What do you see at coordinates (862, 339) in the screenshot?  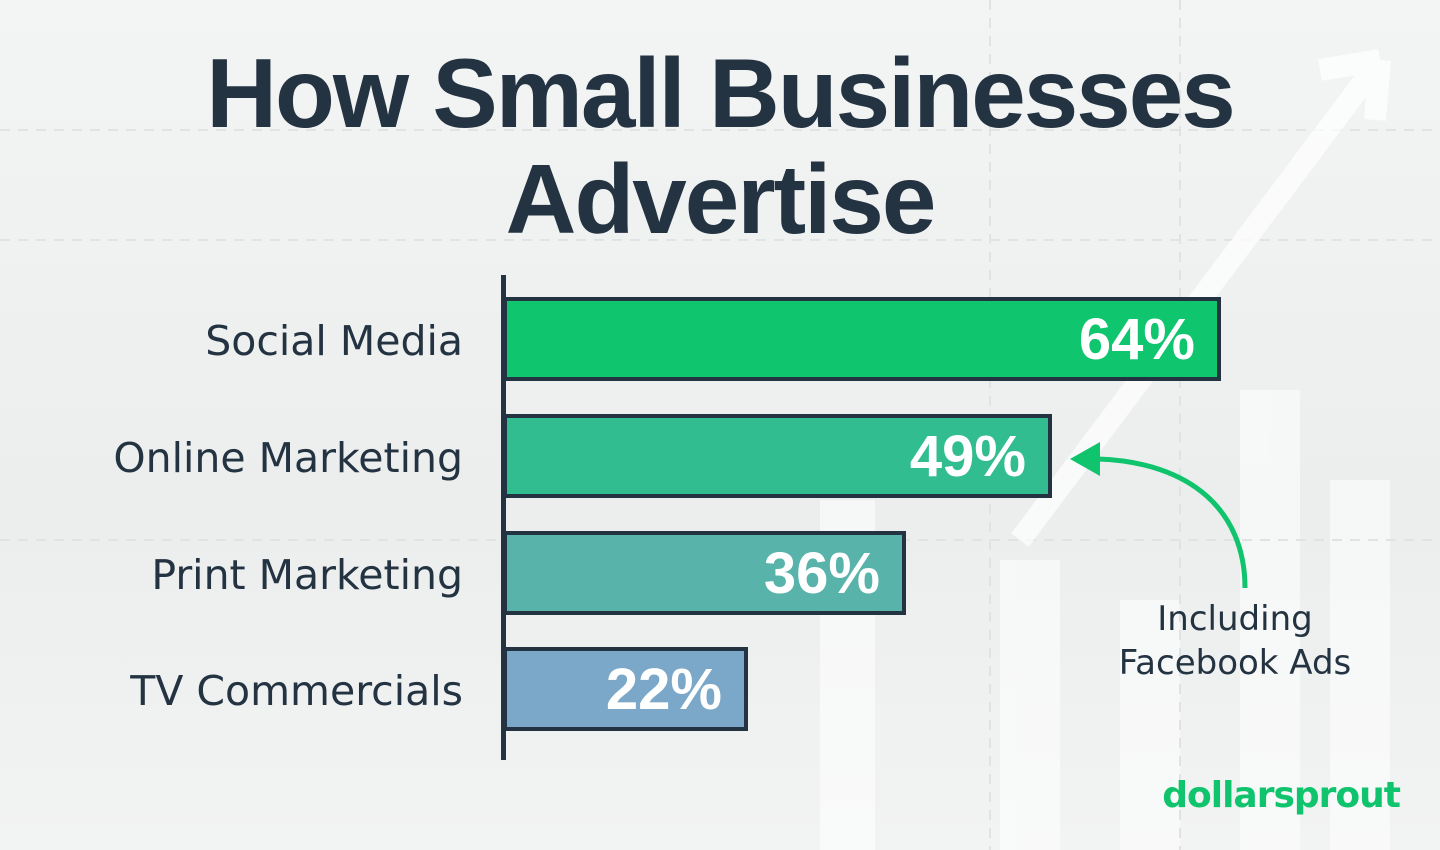 I see `bar-social-media: 64%` at bounding box center [862, 339].